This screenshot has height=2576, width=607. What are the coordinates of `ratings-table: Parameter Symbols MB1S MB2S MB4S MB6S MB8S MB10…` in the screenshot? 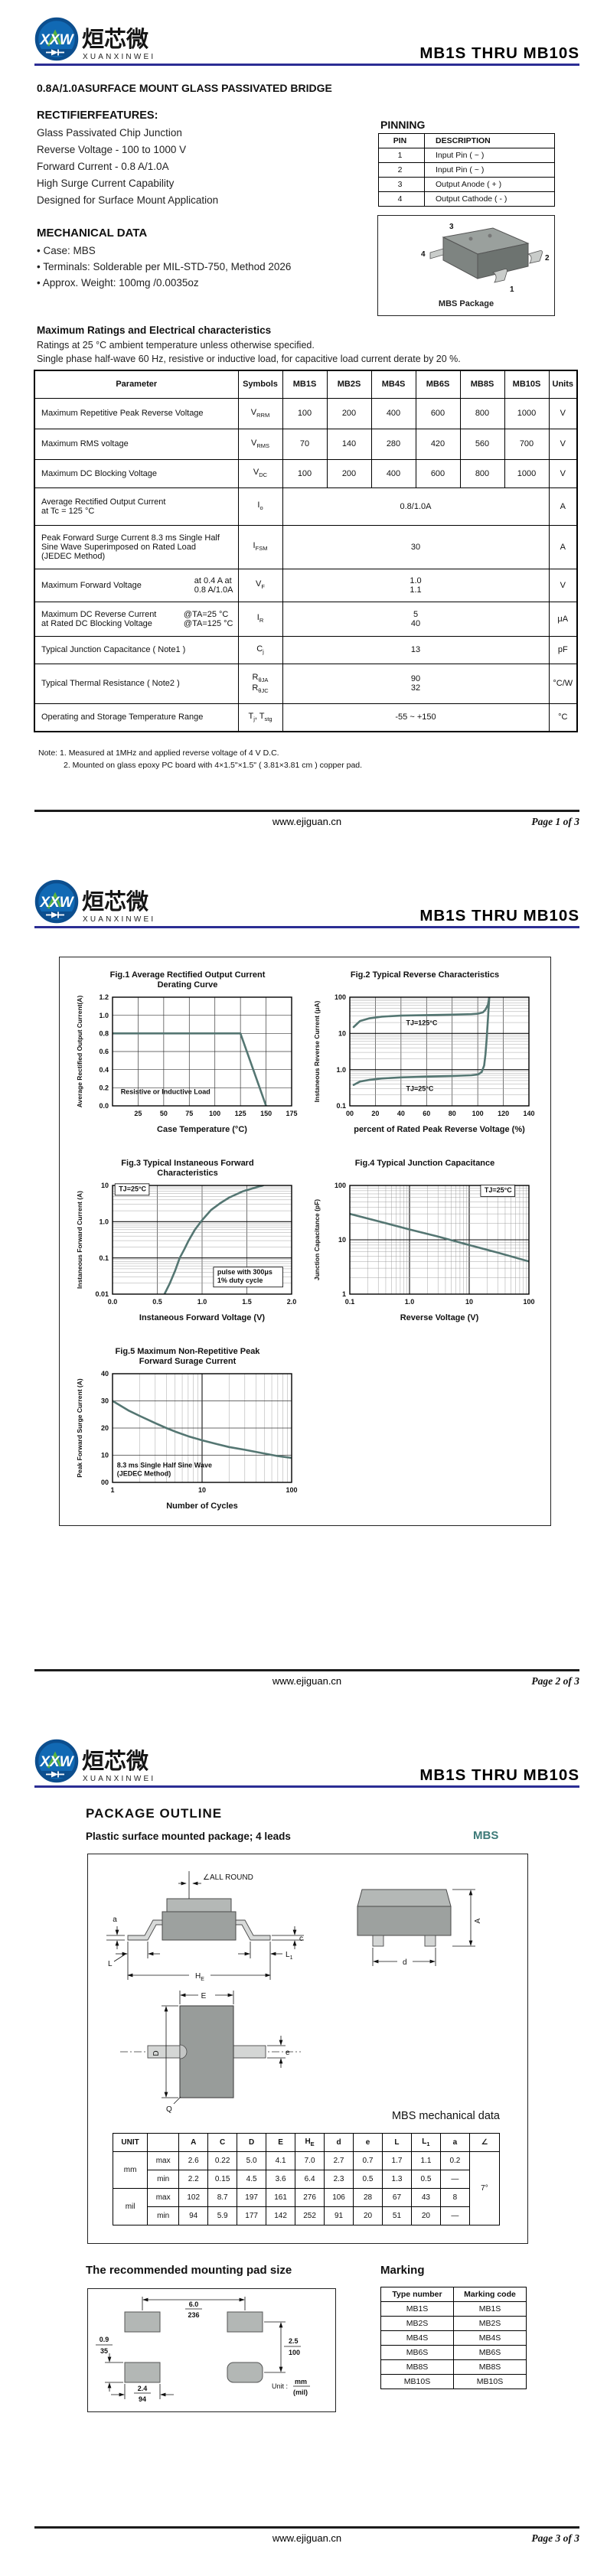 It's located at (306, 551).